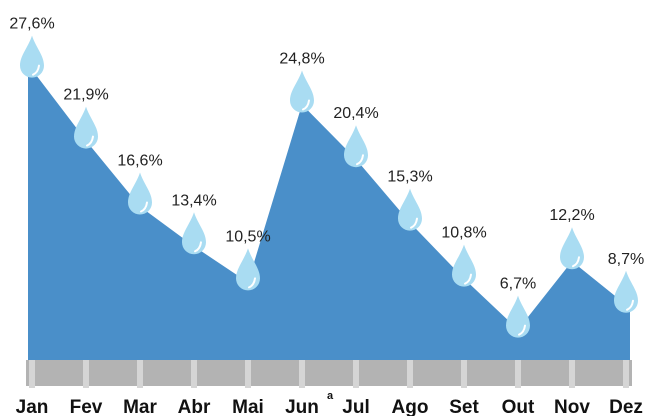 The height and width of the screenshot is (416, 652). I want to click on x-tick-label: Fev, so click(86, 406).